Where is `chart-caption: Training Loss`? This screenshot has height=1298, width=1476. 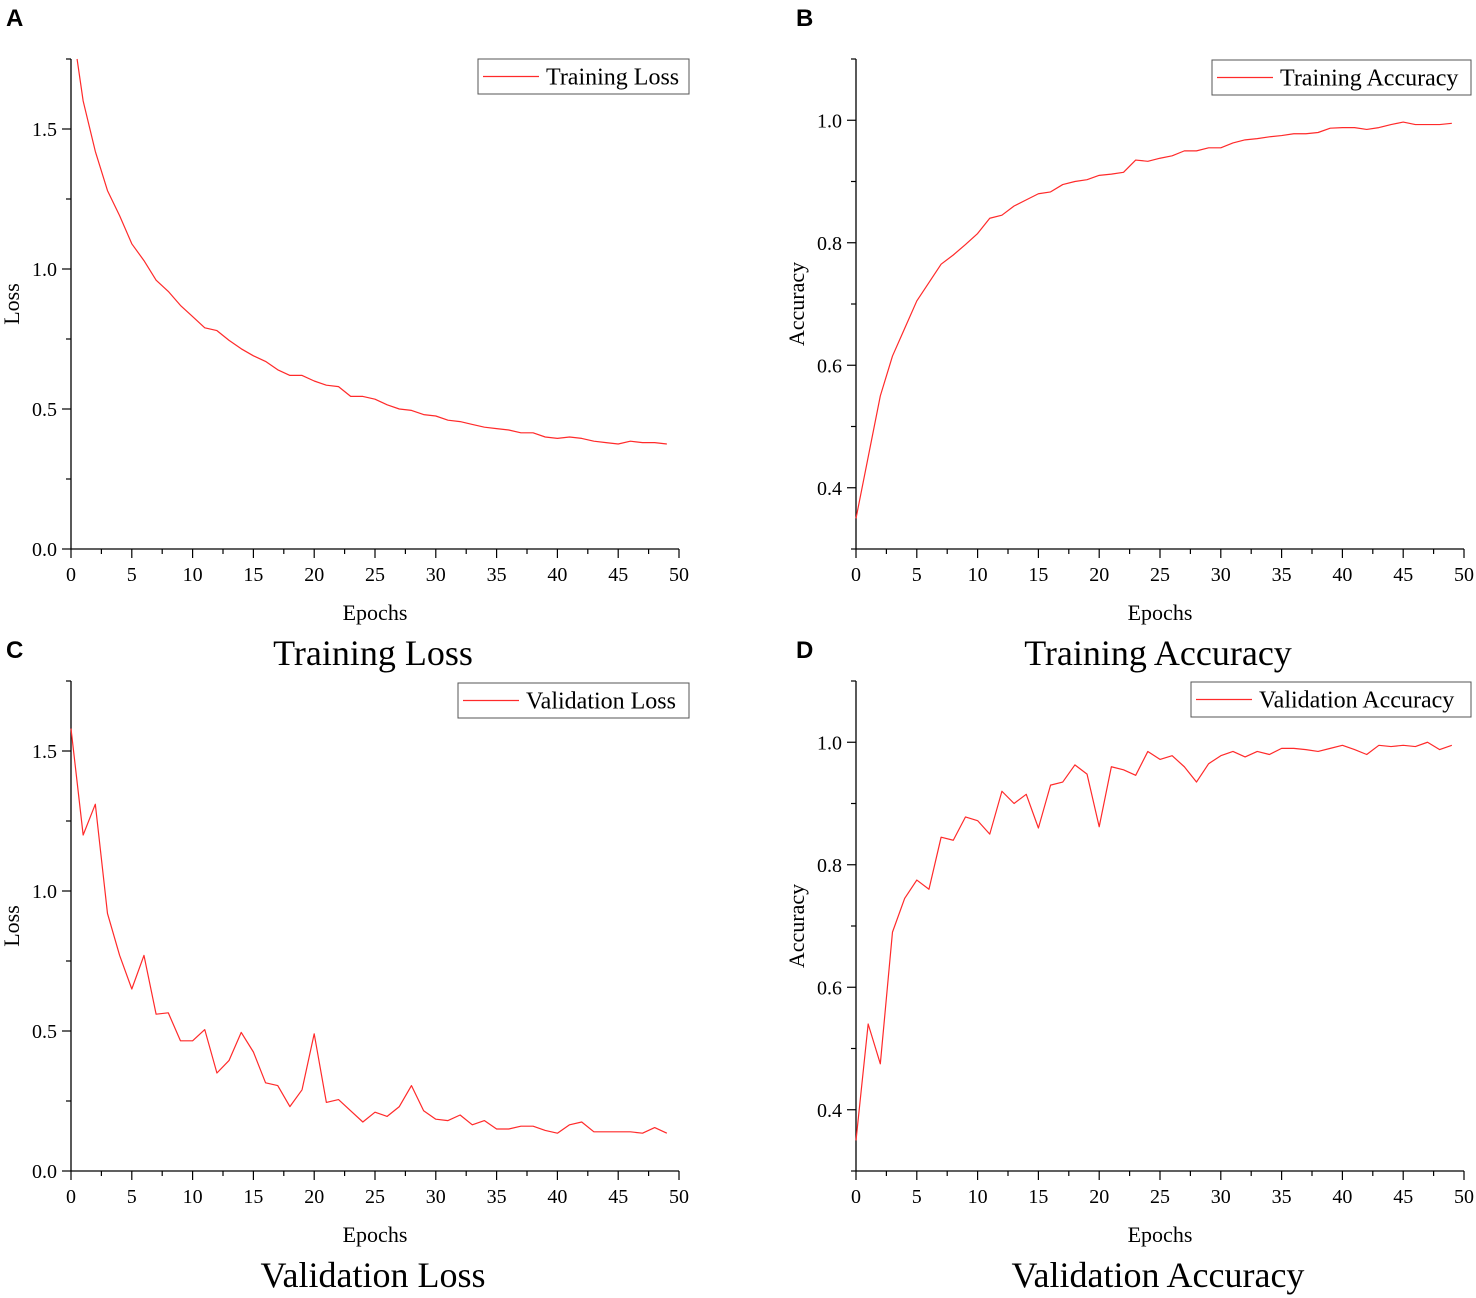 chart-caption: Training Loss is located at coordinates (373, 653).